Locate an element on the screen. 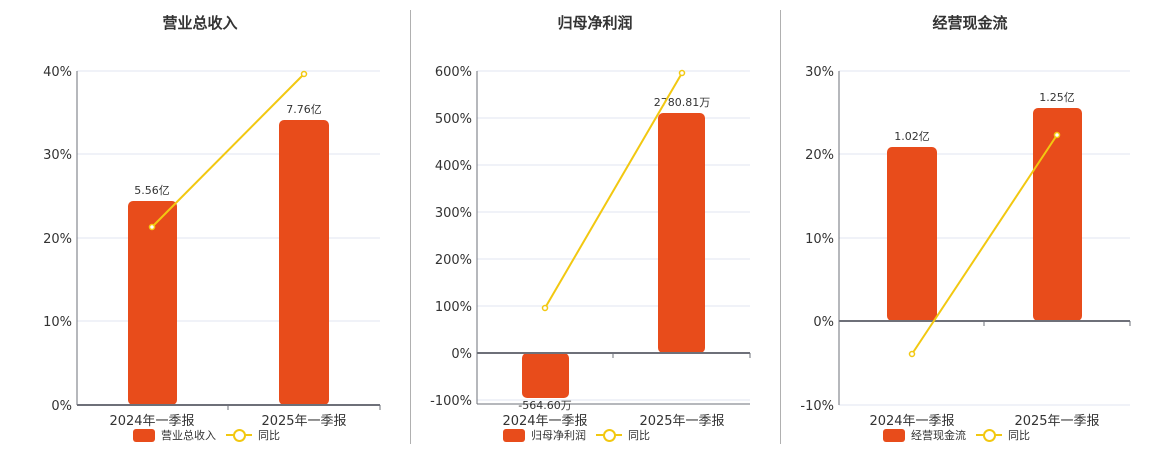 The width and height of the screenshot is (1160, 450). y-axis-ticks: 40% 30% 20% 10% 0% is located at coordinates (57, 239).